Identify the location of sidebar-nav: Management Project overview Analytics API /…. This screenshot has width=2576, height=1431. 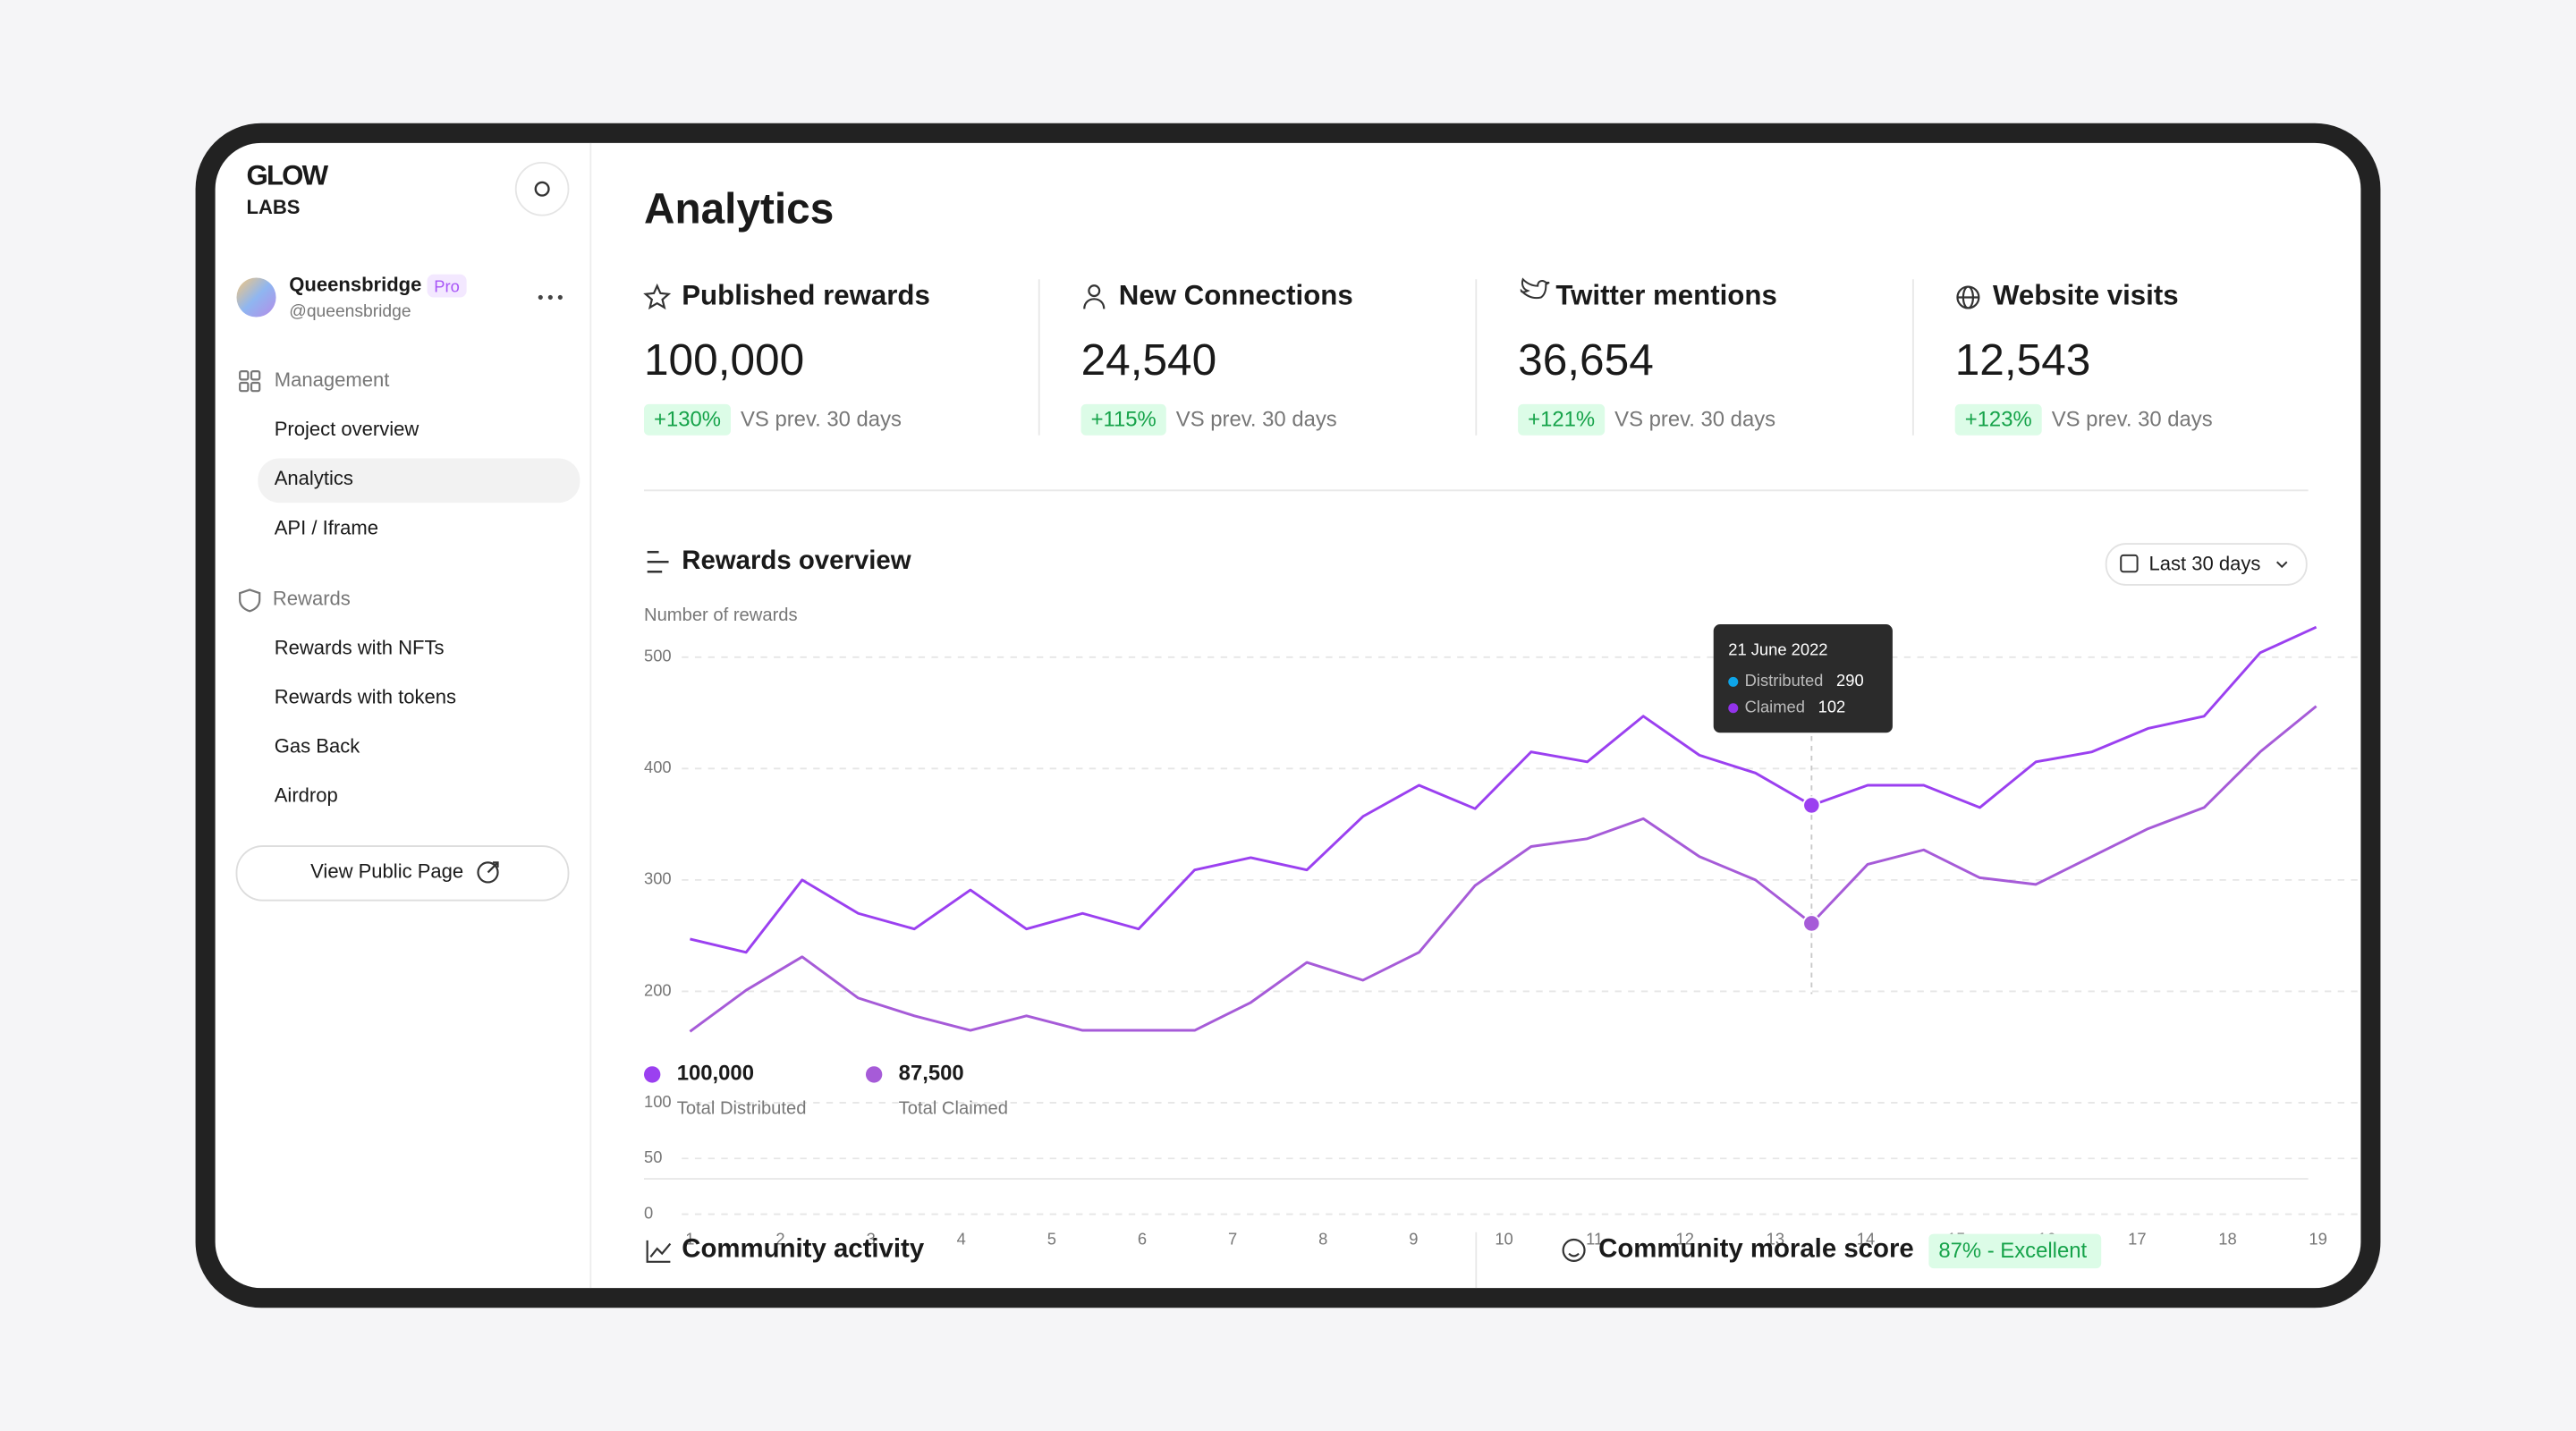
(364, 588).